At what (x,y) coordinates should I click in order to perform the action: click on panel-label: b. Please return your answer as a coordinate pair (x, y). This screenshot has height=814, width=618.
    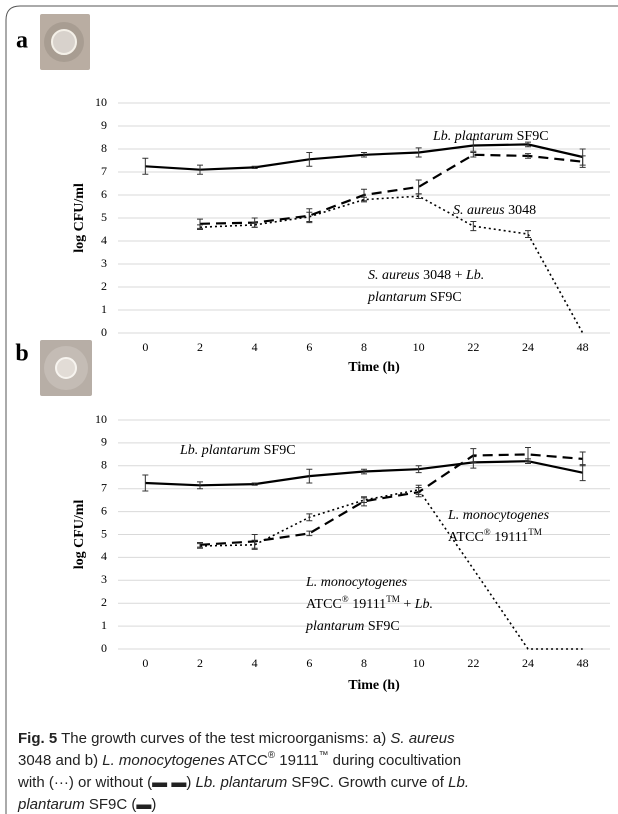
    Looking at the image, I should click on (21, 354).